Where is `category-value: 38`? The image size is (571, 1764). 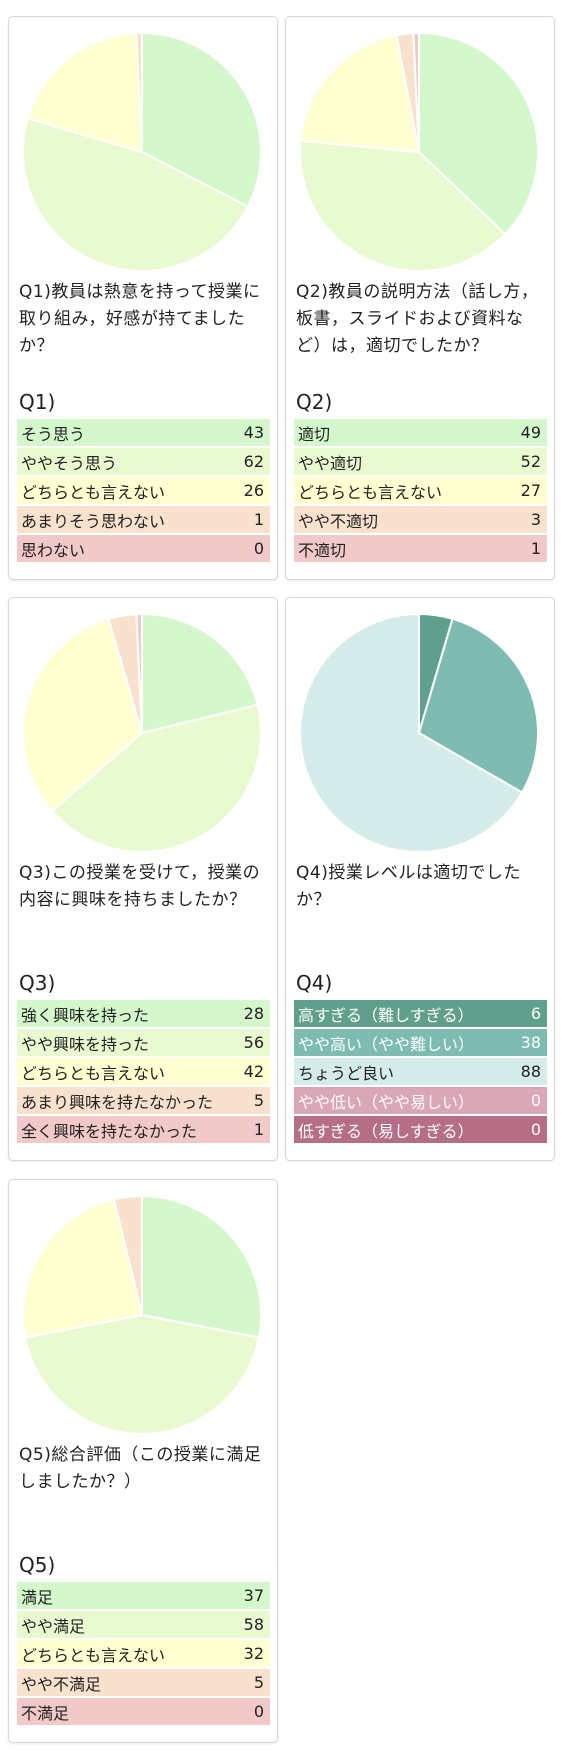 category-value: 38 is located at coordinates (530, 1042).